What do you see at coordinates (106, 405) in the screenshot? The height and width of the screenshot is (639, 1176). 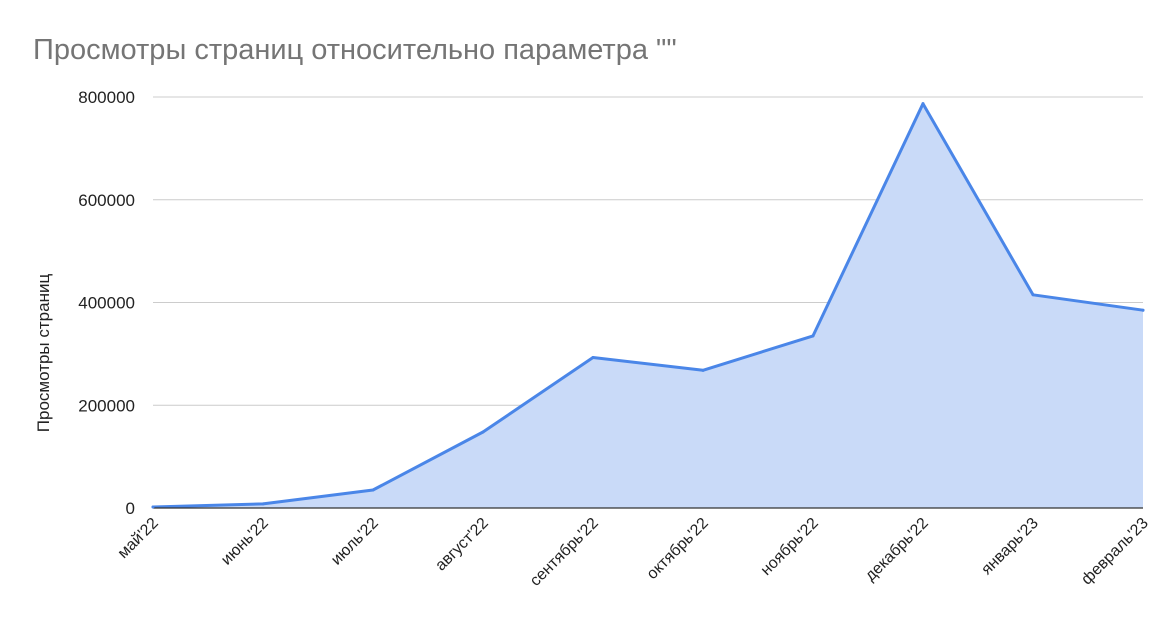 I see `y-tick-label: 200000` at bounding box center [106, 405].